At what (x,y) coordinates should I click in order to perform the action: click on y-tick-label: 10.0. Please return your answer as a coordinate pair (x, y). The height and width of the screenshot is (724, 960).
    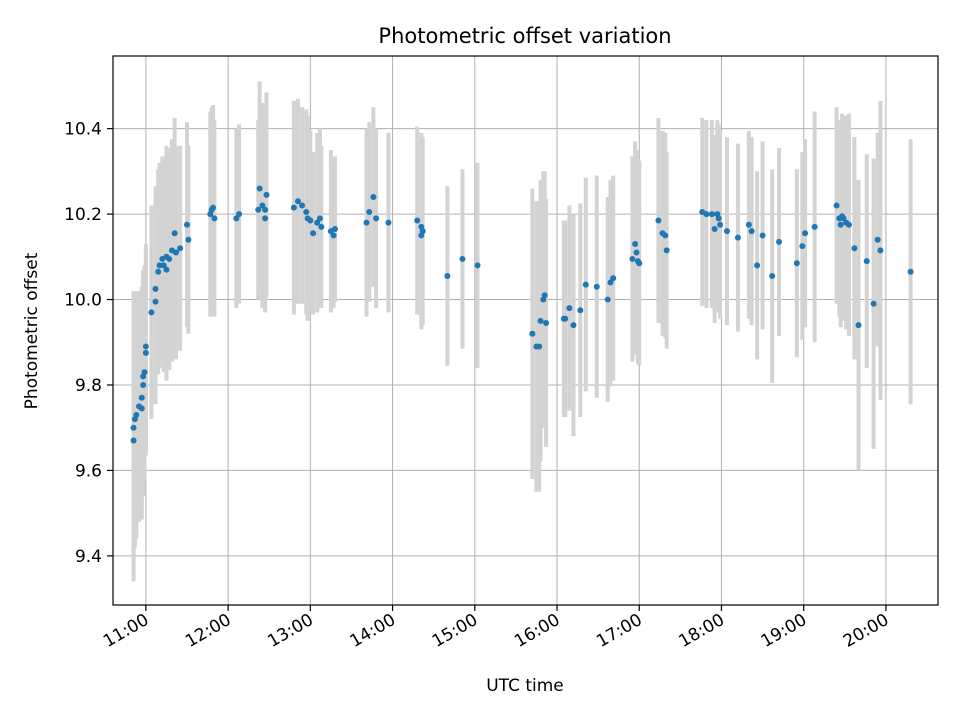
    Looking at the image, I should click on (83, 301).